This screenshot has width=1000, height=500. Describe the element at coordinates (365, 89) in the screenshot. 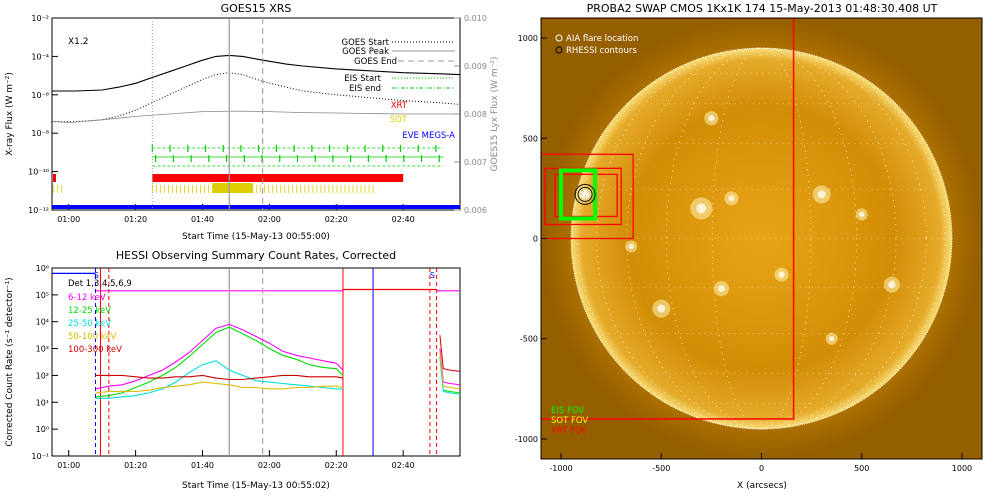

I see `goes-legend-label: EIS end` at that location.